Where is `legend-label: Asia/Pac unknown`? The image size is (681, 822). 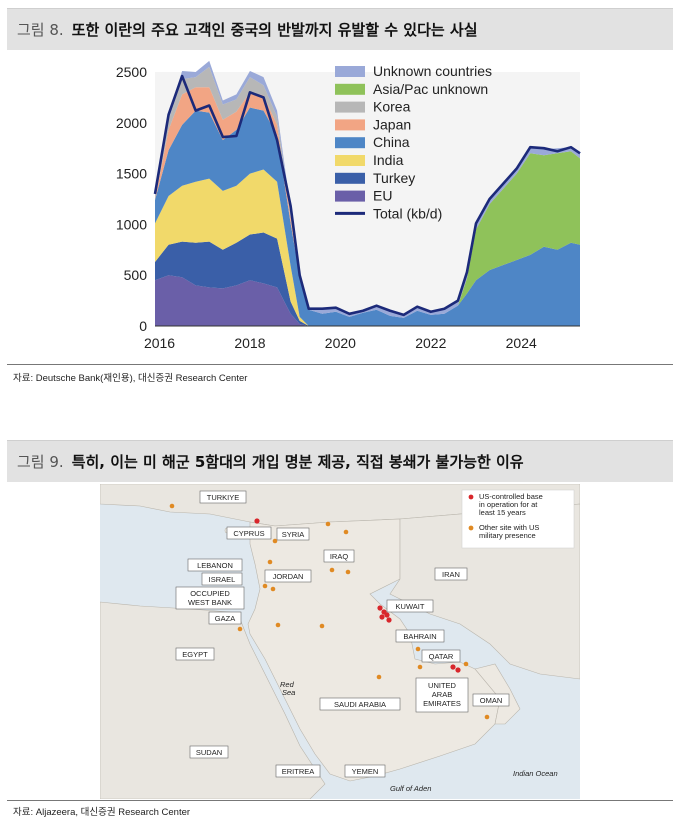
legend-label: Asia/Pac unknown is located at coordinates (430, 89).